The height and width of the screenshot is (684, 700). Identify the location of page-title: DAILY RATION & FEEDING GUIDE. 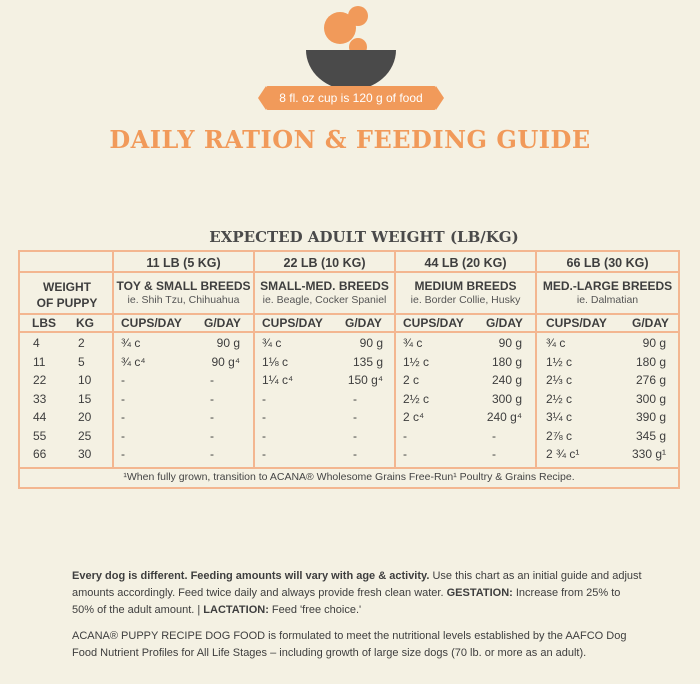
(350, 139).